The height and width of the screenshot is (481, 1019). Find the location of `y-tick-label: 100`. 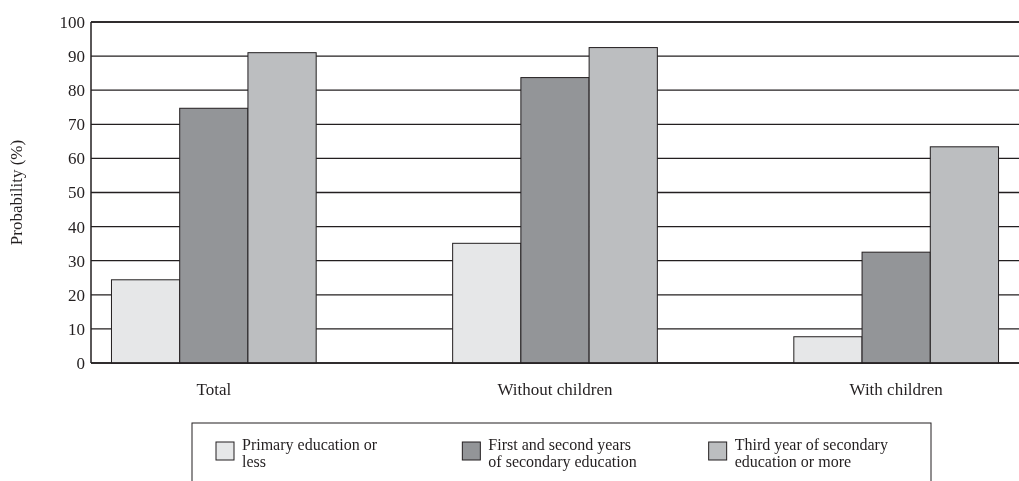

y-tick-label: 100 is located at coordinates (72, 22).